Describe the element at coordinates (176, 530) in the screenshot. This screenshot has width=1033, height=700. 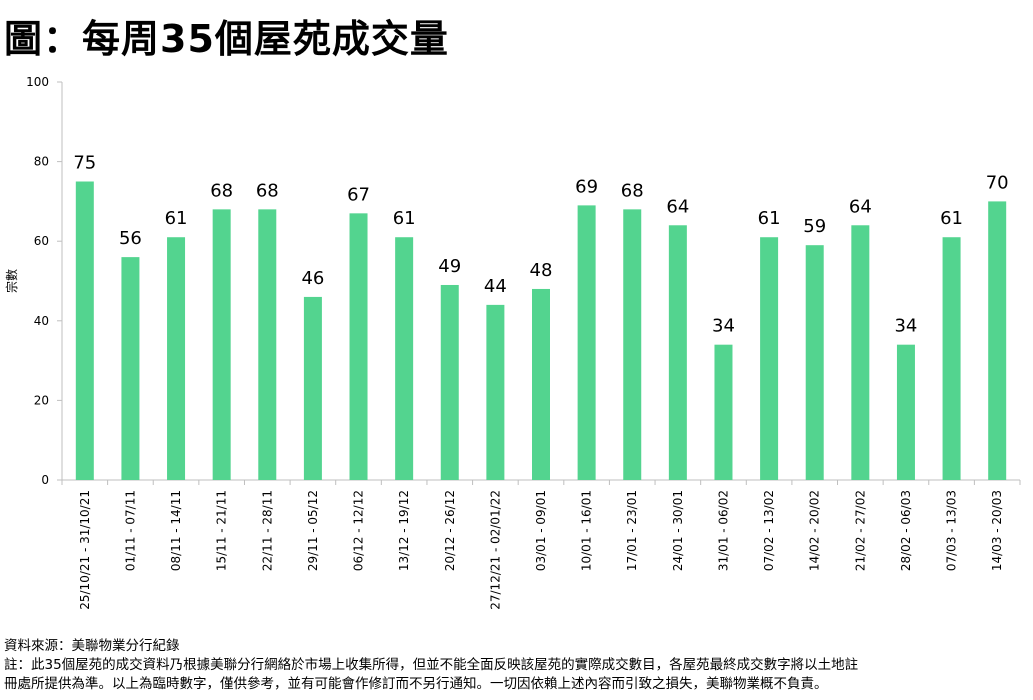
I see `x-tick-label: 08/11 - 14/11` at that location.